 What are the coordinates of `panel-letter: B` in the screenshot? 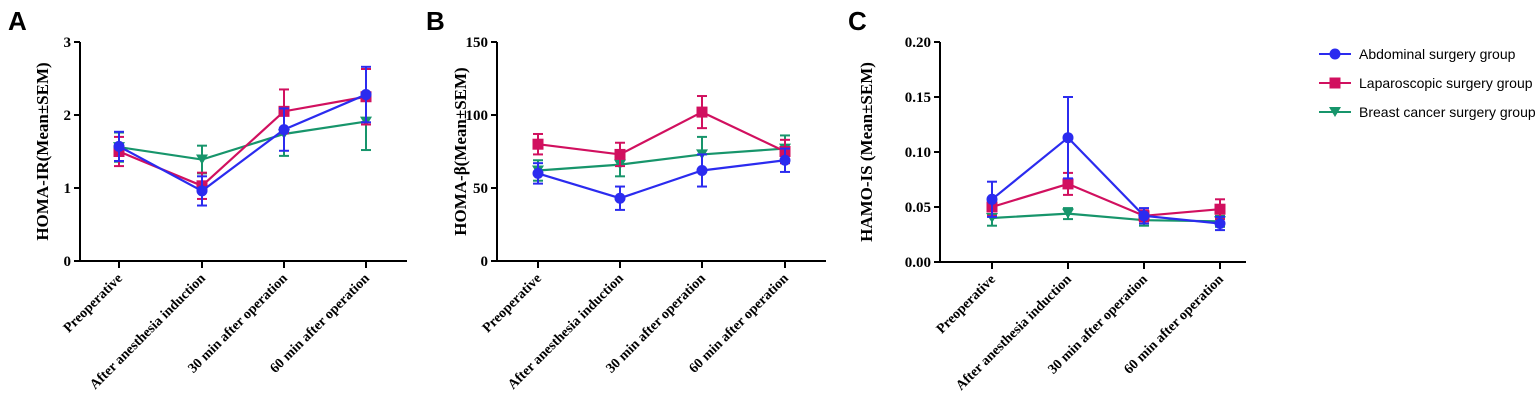 It's located at (435, 21).